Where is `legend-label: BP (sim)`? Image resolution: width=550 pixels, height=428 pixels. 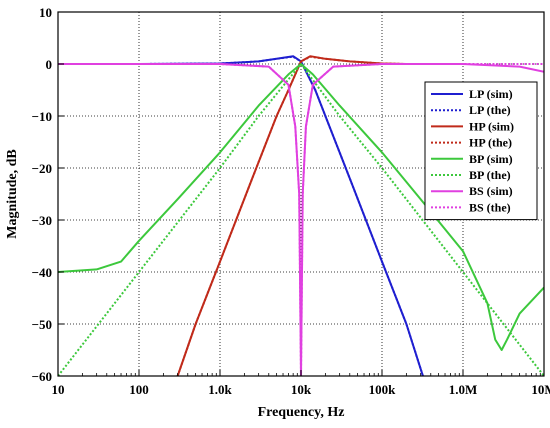
legend-label: BP (sim) is located at coordinates (491, 159).